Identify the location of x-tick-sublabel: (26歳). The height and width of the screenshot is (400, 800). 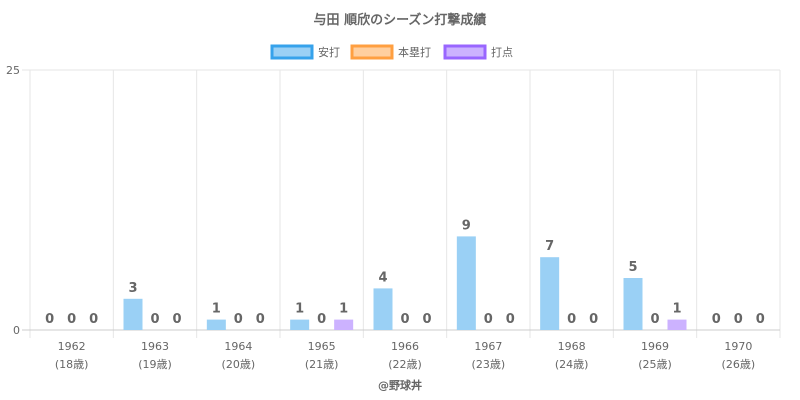
(739, 364).